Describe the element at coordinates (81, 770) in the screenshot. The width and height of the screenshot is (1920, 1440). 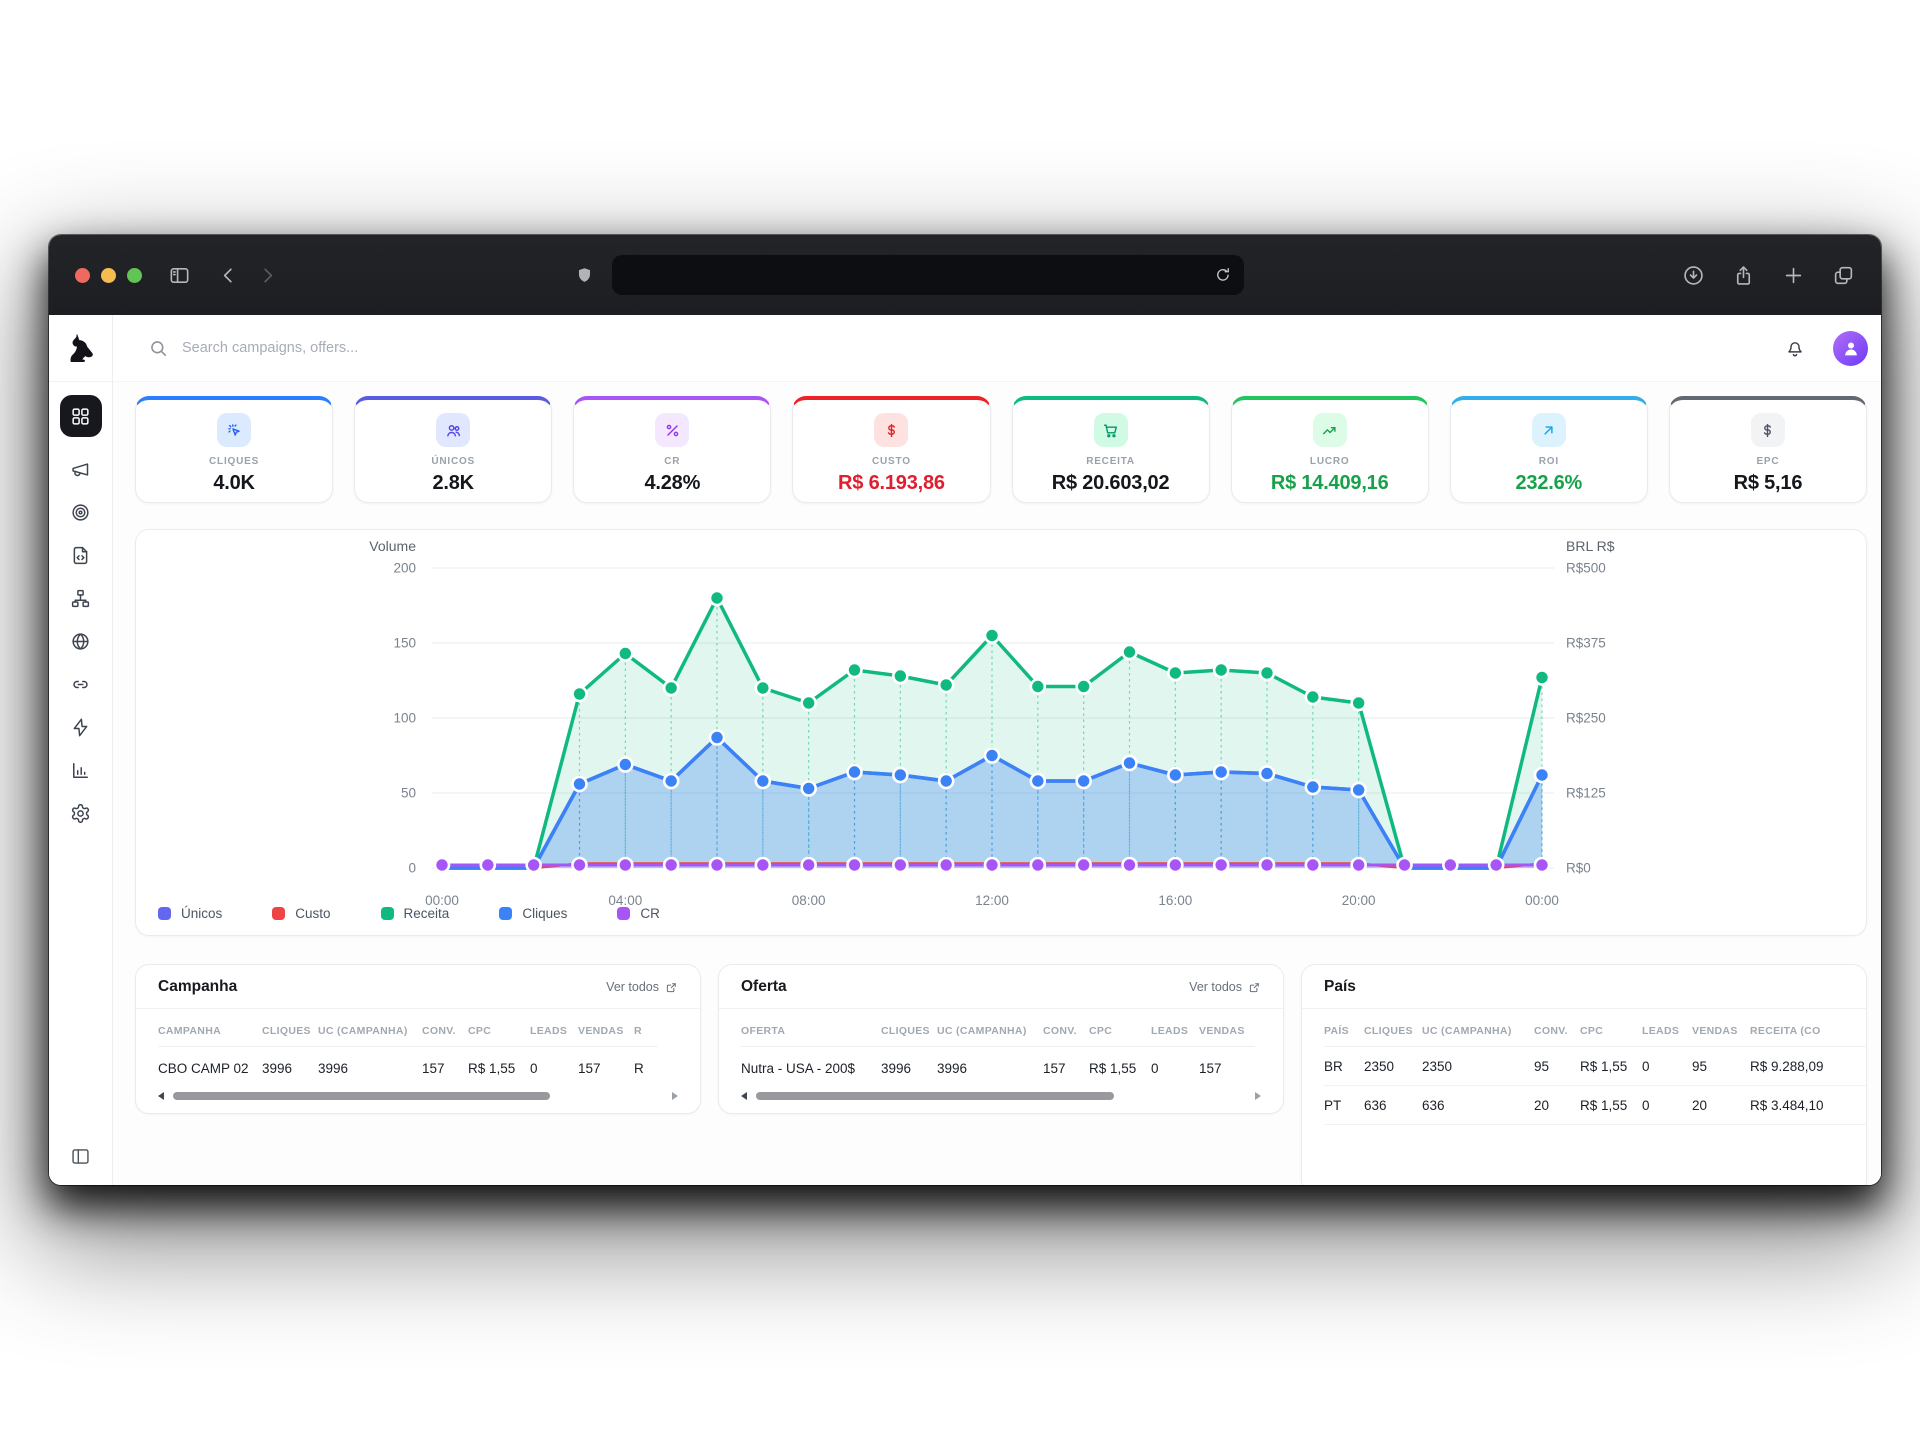
I see `sidebar-item-reports` at that location.